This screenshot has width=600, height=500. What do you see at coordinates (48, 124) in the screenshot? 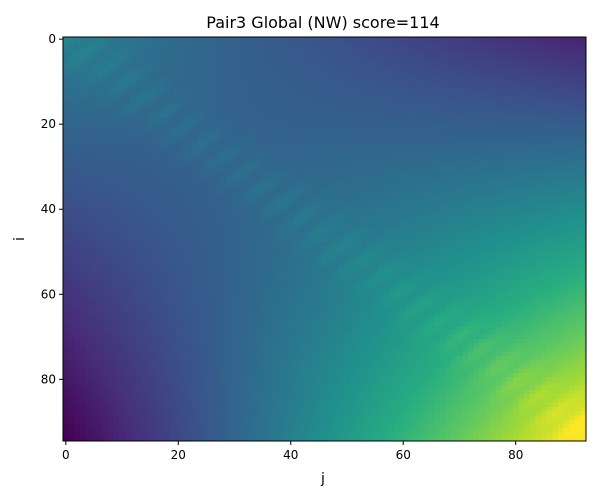
I see `y-tick-label: 20` at bounding box center [48, 124].